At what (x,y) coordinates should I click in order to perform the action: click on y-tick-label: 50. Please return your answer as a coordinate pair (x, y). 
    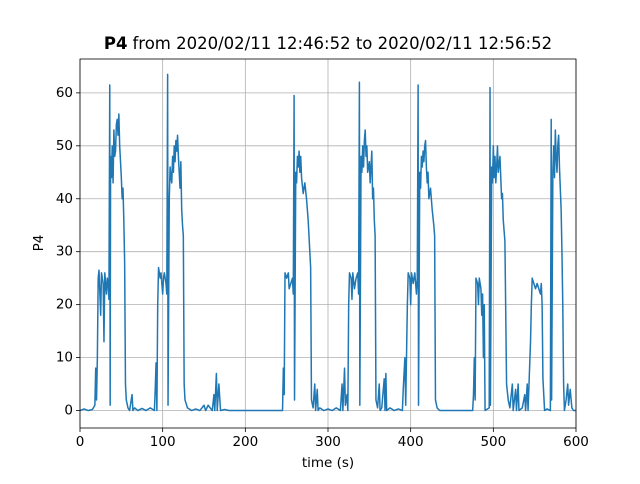
    Looking at the image, I should click on (64, 146).